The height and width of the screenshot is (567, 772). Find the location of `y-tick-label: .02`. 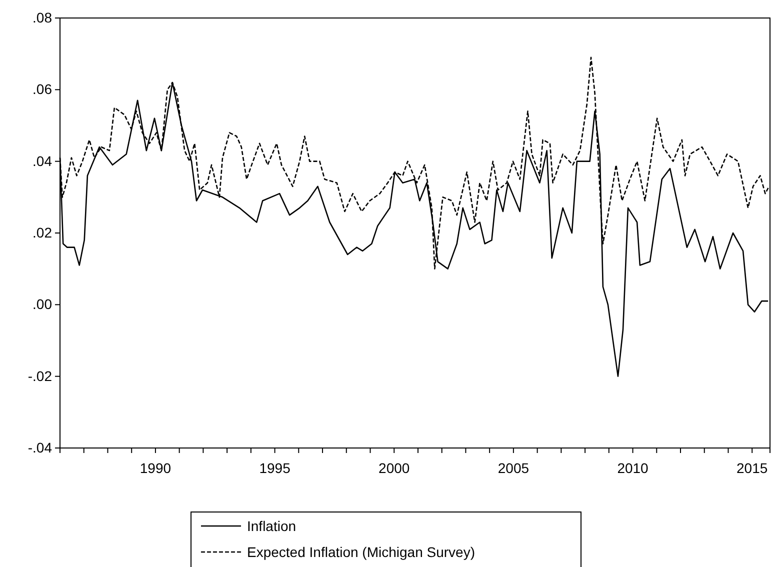

y-tick-label: .02 is located at coordinates (42, 232).